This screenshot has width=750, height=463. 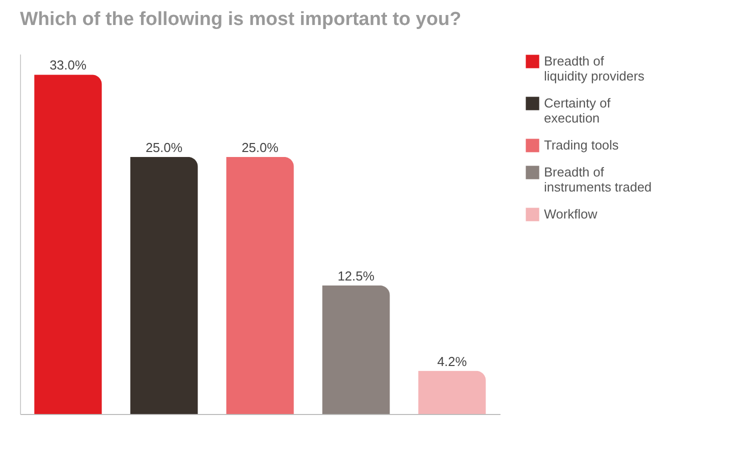 I want to click on legend-label: Certainty of execution, so click(x=577, y=111).